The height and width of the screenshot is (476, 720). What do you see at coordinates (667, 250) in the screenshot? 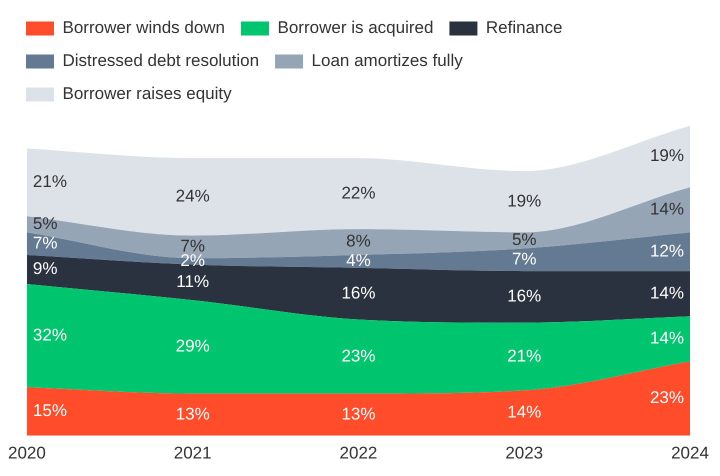
I see `data-label: 12%` at bounding box center [667, 250].